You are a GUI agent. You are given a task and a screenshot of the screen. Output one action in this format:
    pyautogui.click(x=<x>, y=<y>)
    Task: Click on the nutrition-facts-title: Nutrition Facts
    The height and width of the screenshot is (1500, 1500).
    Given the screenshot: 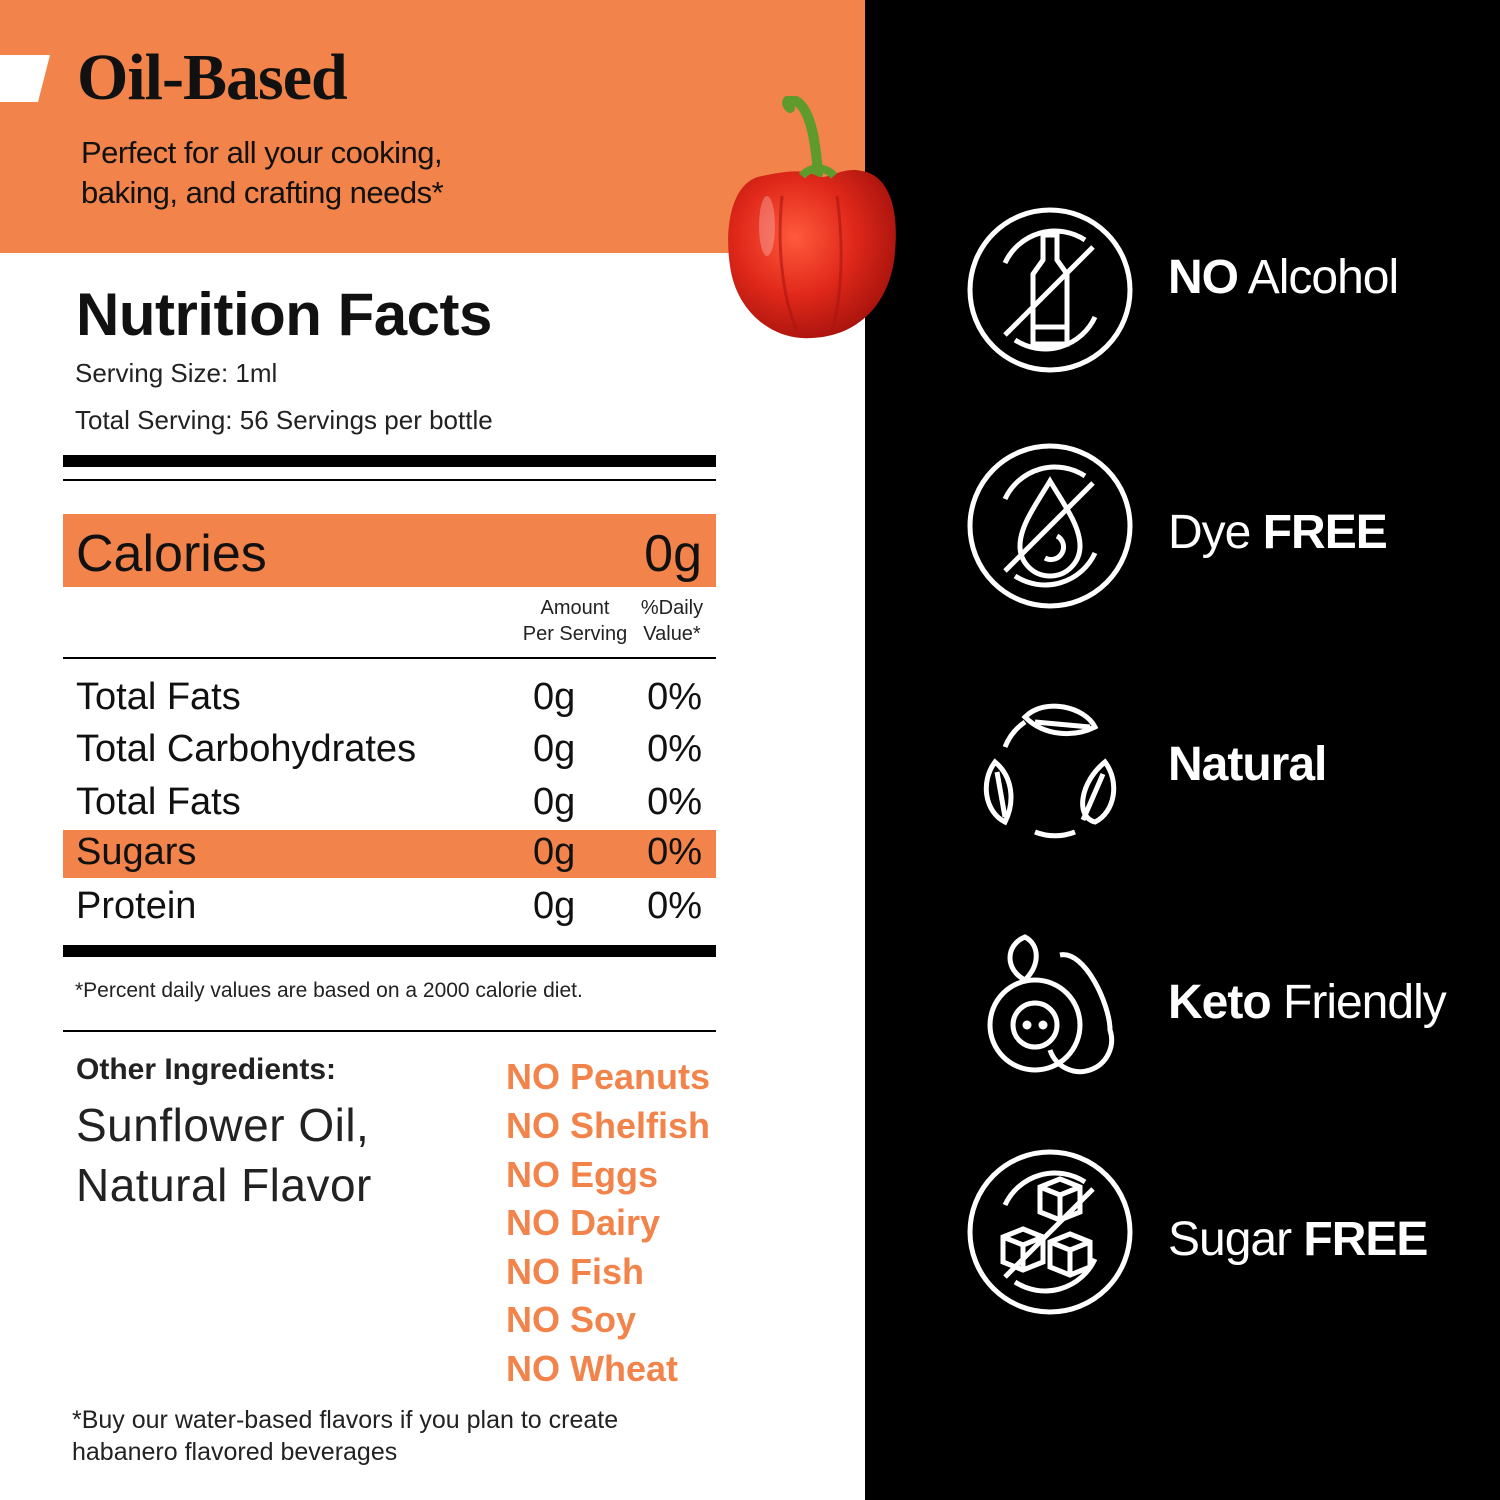 What is the action you would take?
    pyautogui.click(x=284, y=314)
    